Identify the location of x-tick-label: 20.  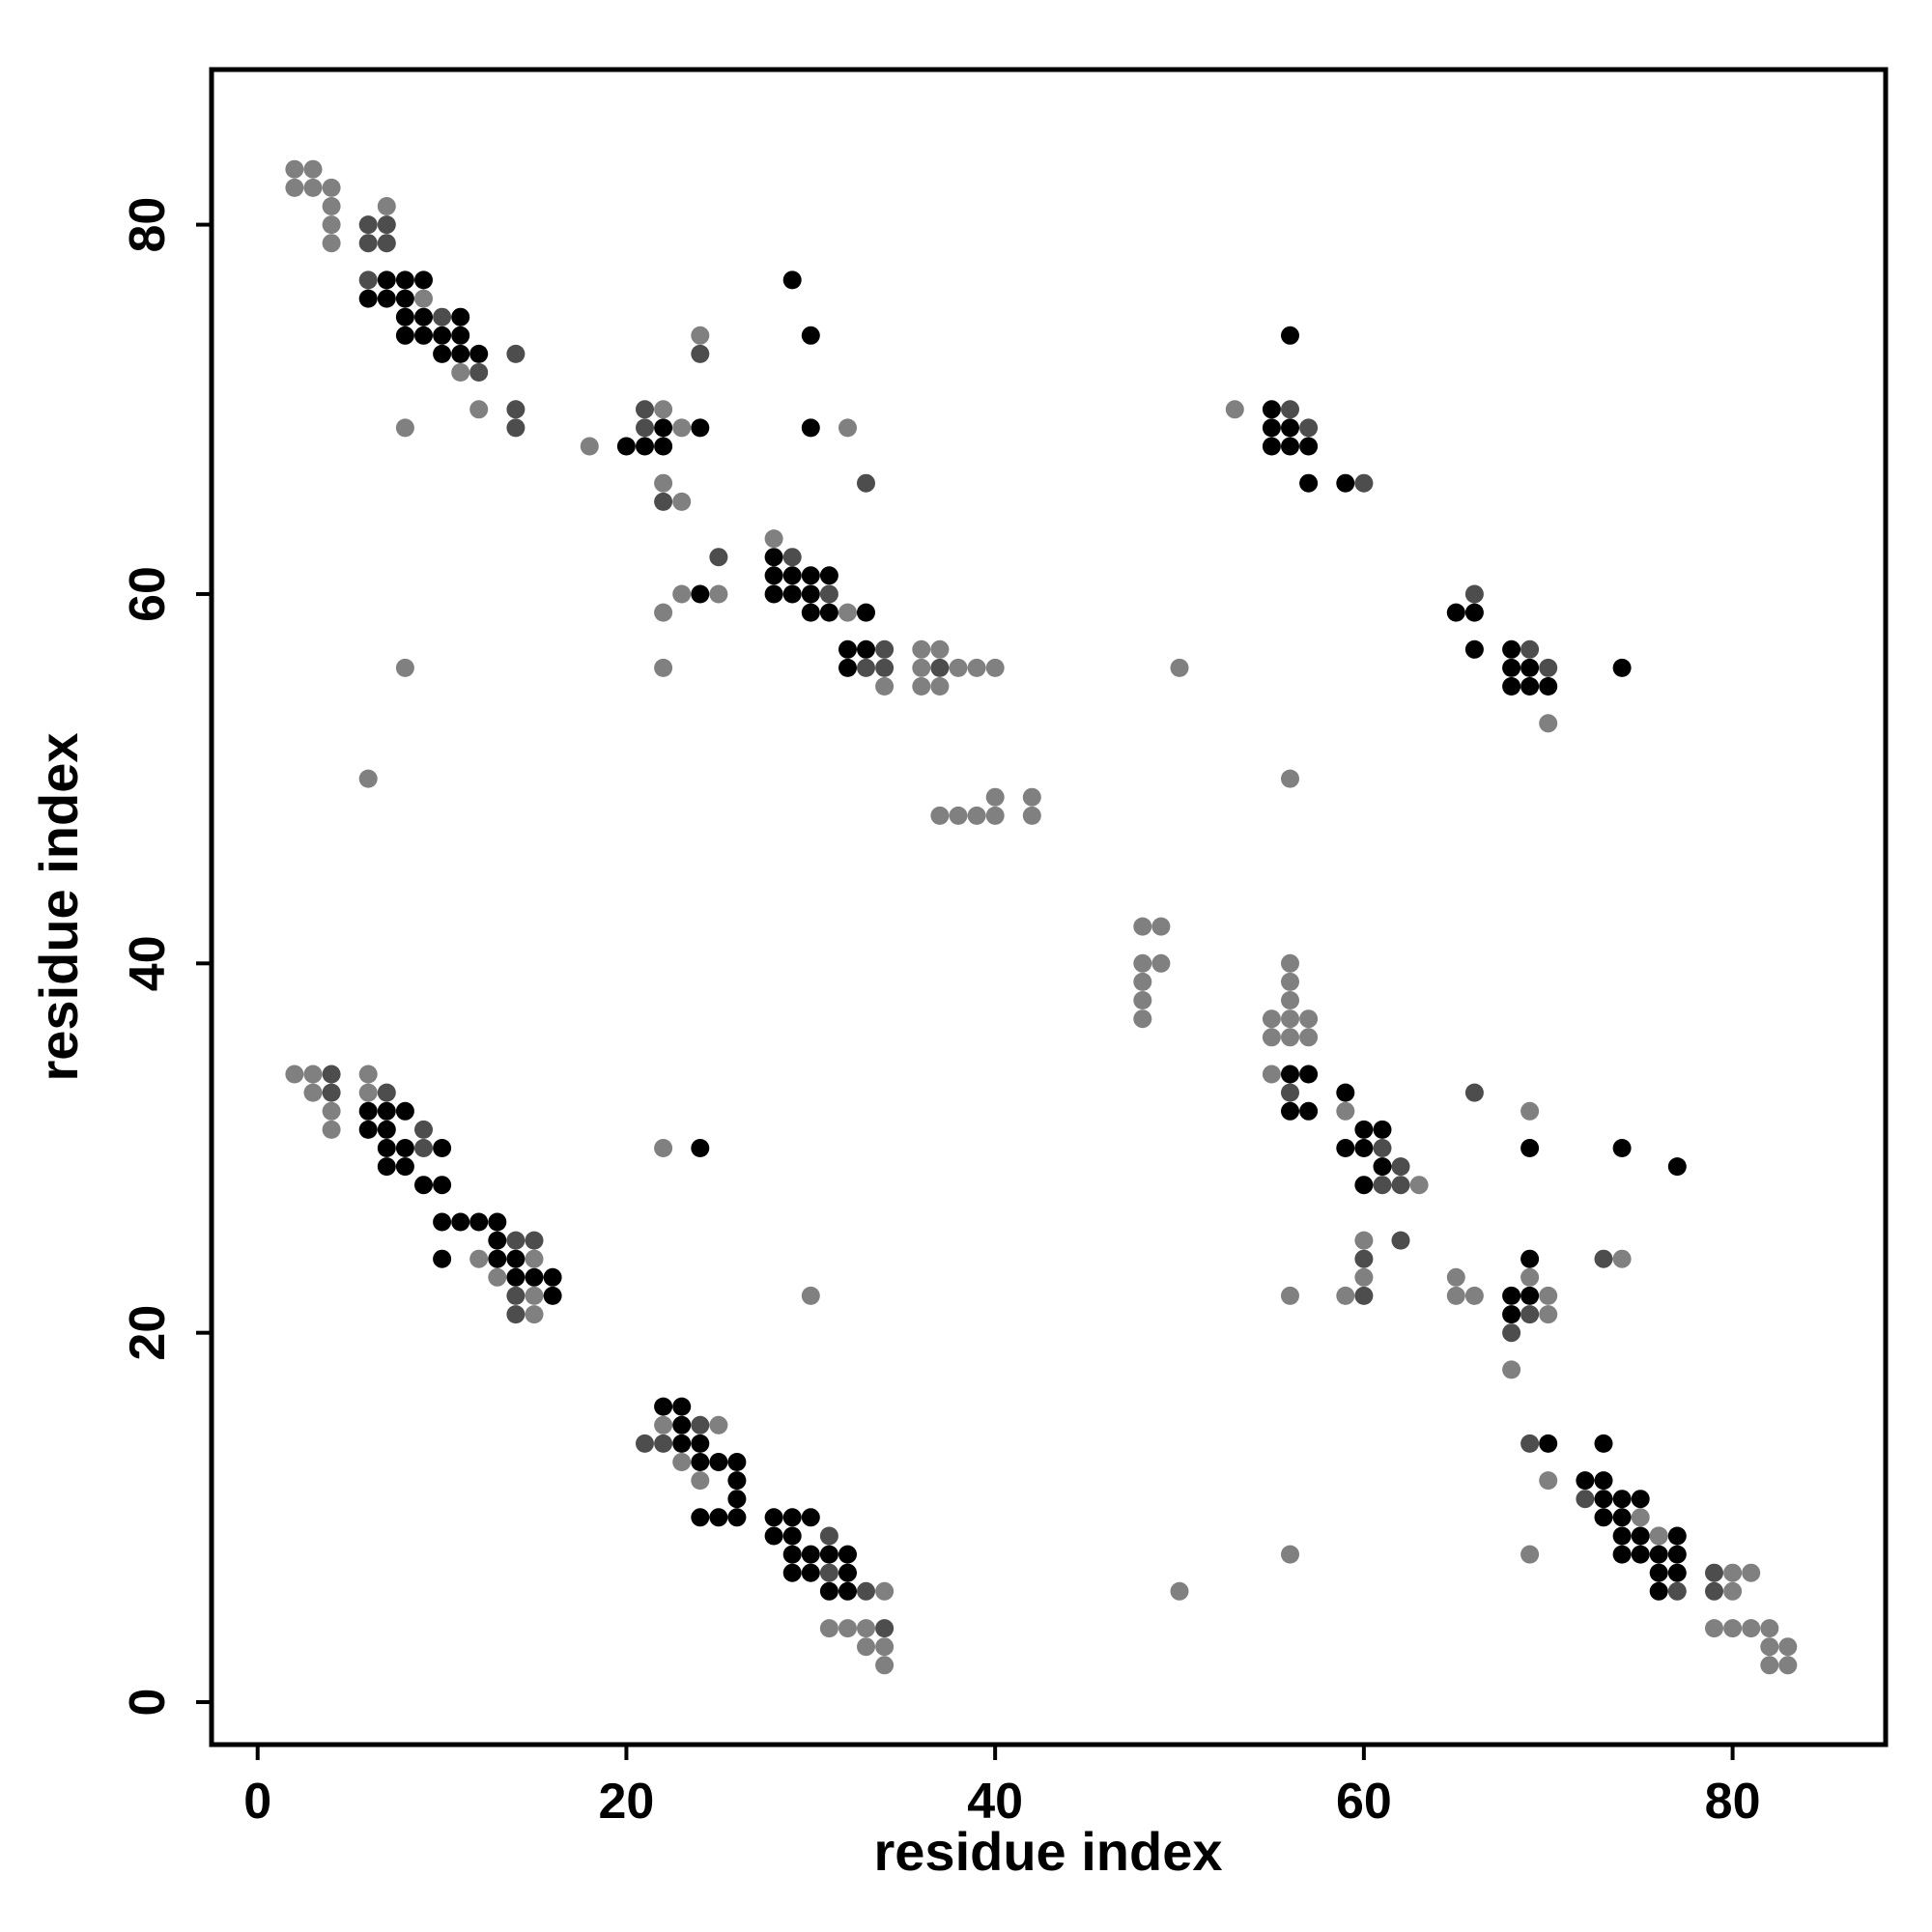
(627, 1802).